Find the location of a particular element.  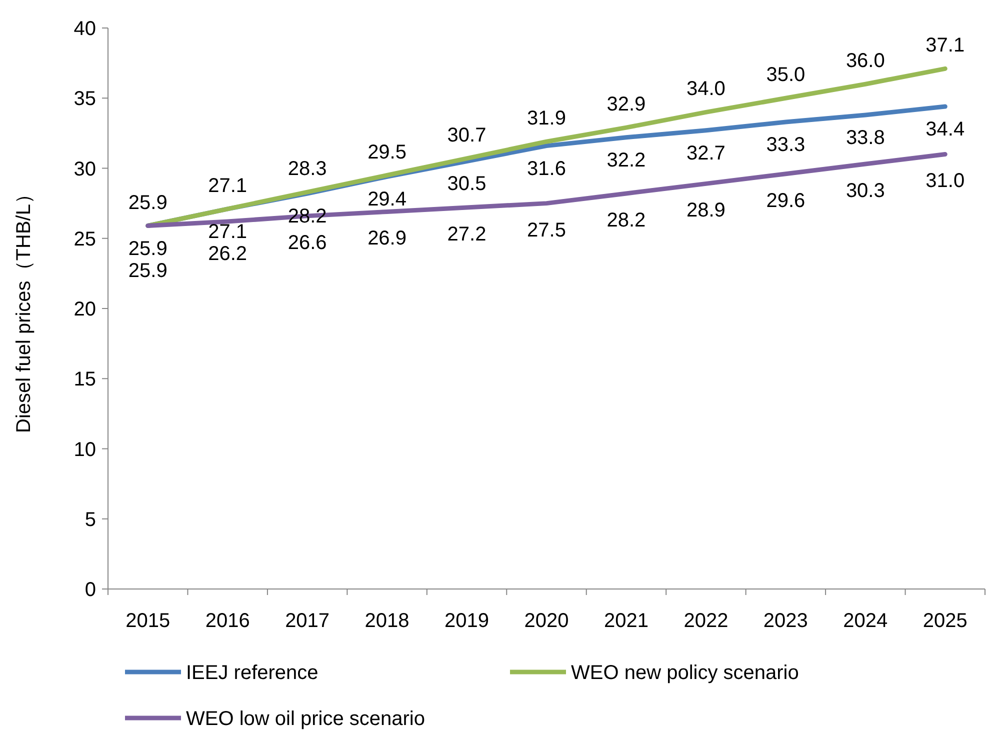

x-tick-label: 2017 is located at coordinates (307, 621).